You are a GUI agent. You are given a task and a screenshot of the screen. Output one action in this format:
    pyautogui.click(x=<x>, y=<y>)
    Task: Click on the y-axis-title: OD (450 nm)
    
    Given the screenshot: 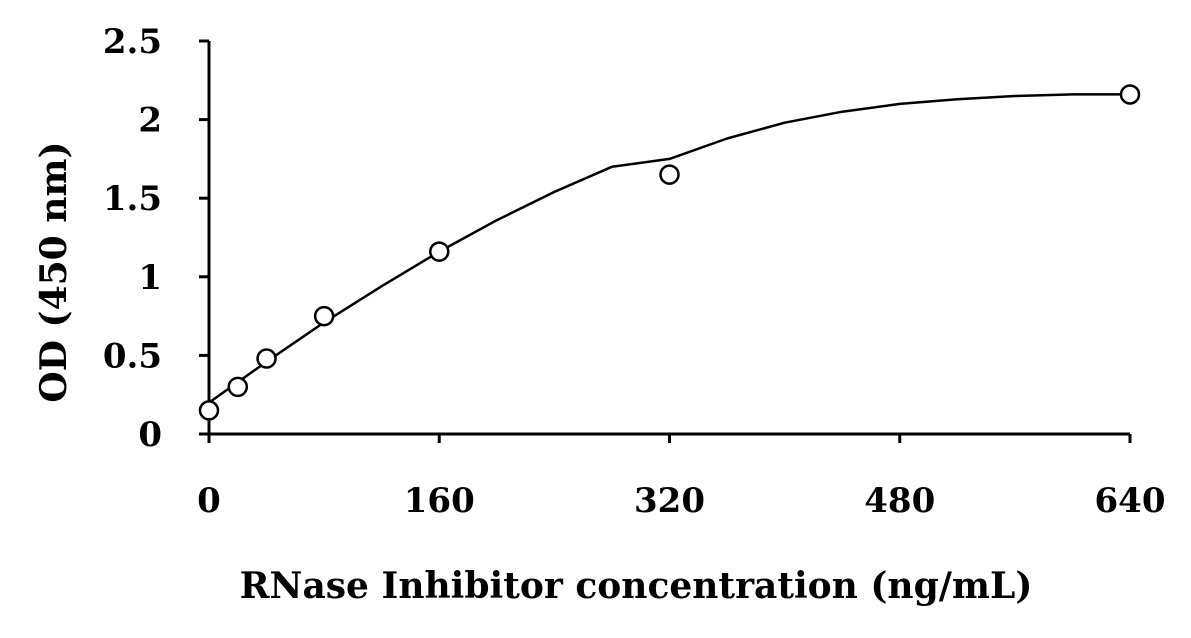 What is the action you would take?
    pyautogui.click(x=54, y=271)
    